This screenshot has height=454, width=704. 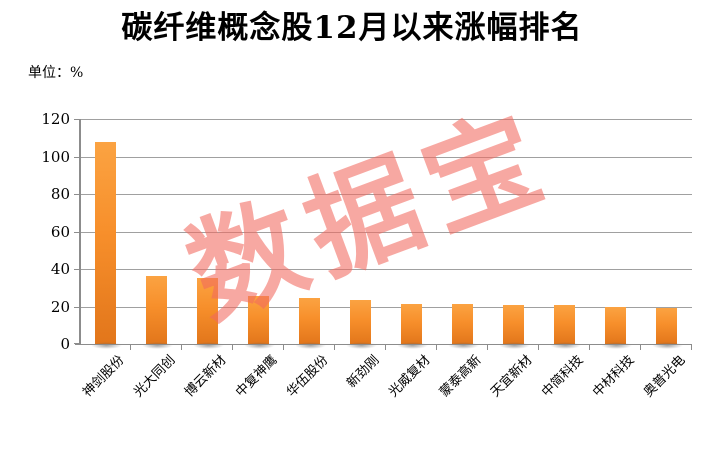 What do you see at coordinates (56, 73) in the screenshot?
I see `unit-label: 单位：%` at bounding box center [56, 73].